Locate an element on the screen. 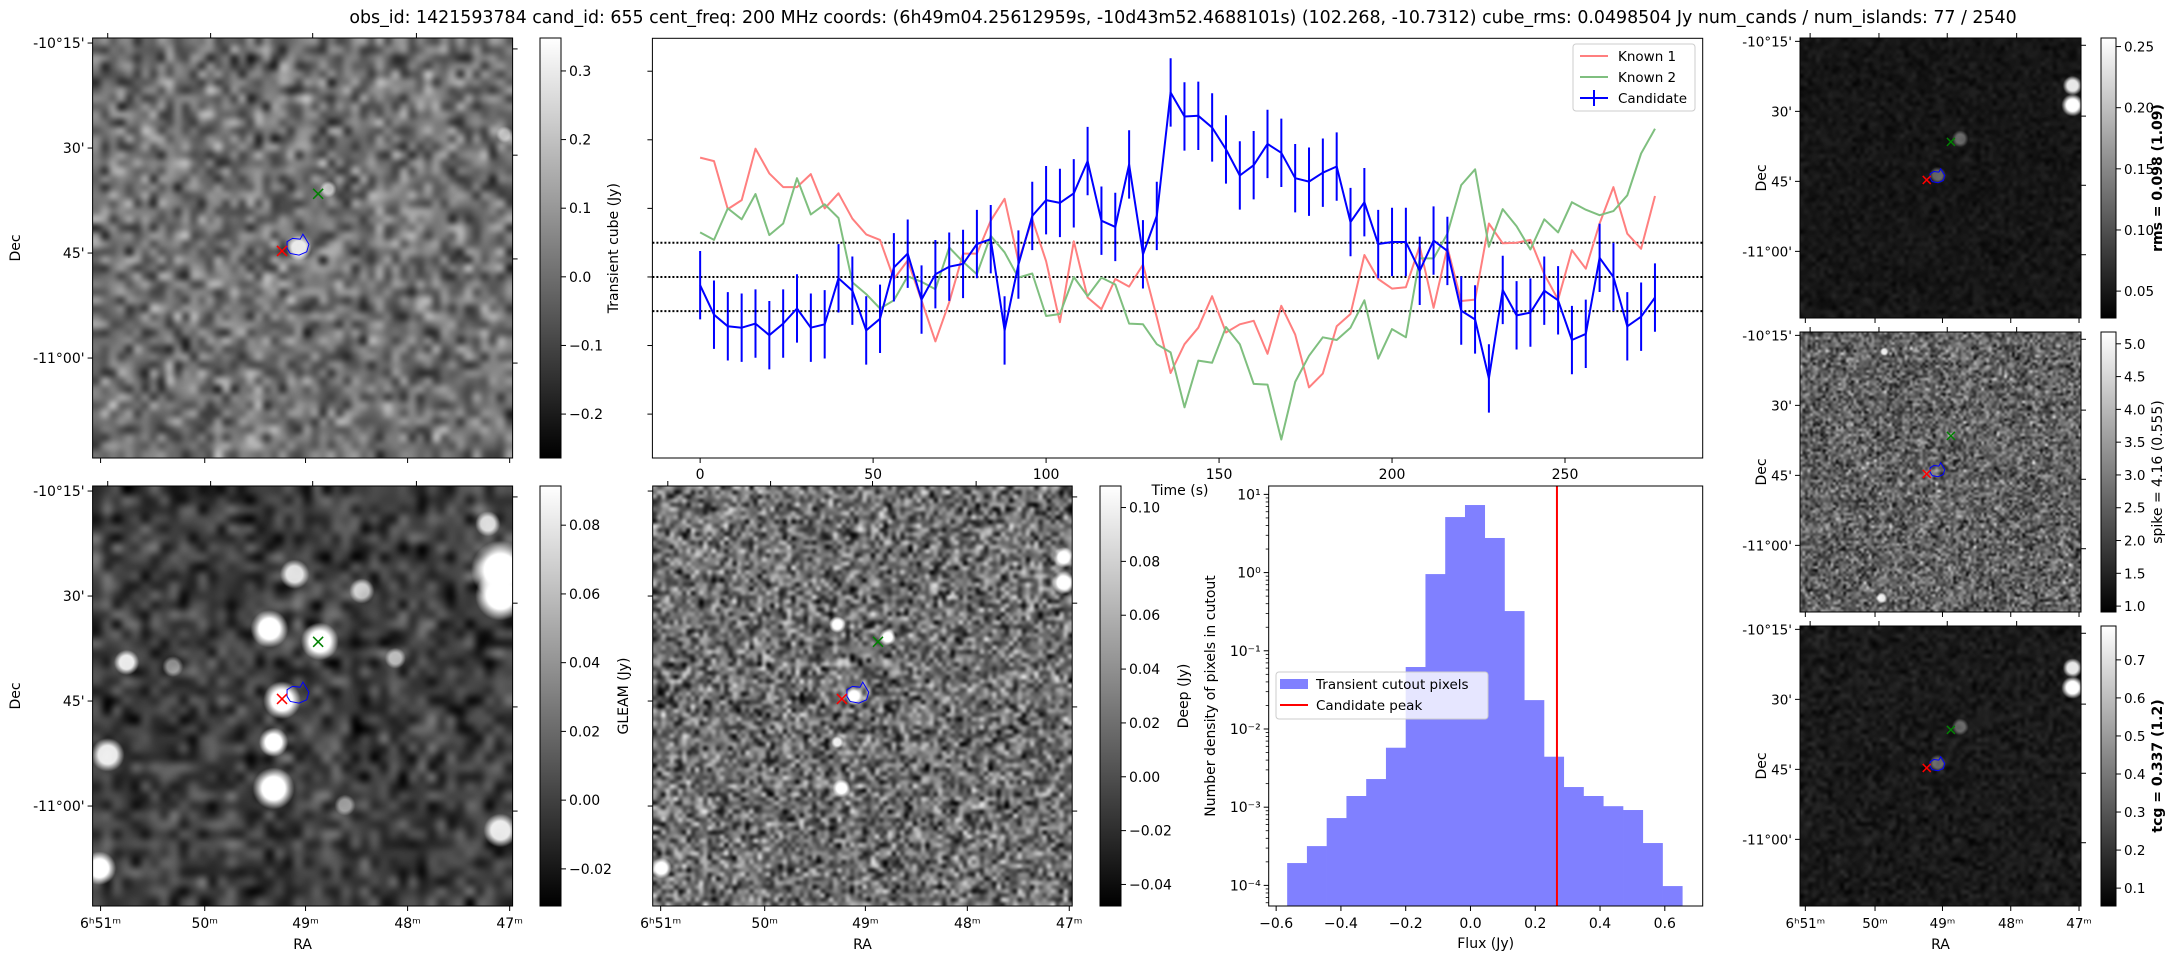 The image size is (2184, 960). colorbar-tick-label: 1.5 is located at coordinates (2134, 574).